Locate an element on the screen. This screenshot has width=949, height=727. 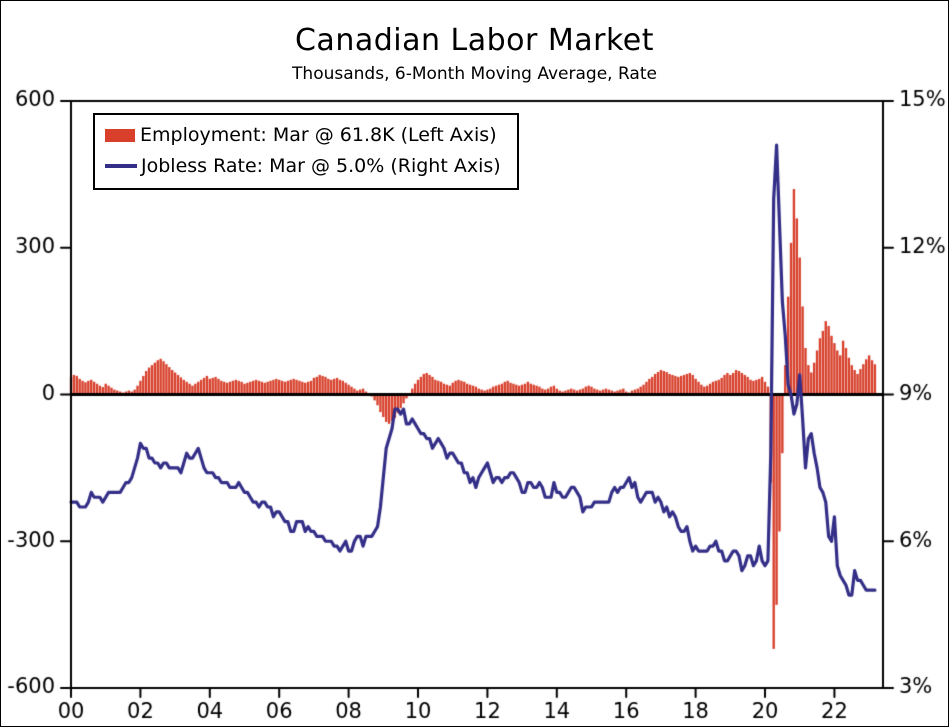
legend-label-jobless: Jobless Rate: Mar @ 5.0% (Right Axis) is located at coordinates (321, 166).